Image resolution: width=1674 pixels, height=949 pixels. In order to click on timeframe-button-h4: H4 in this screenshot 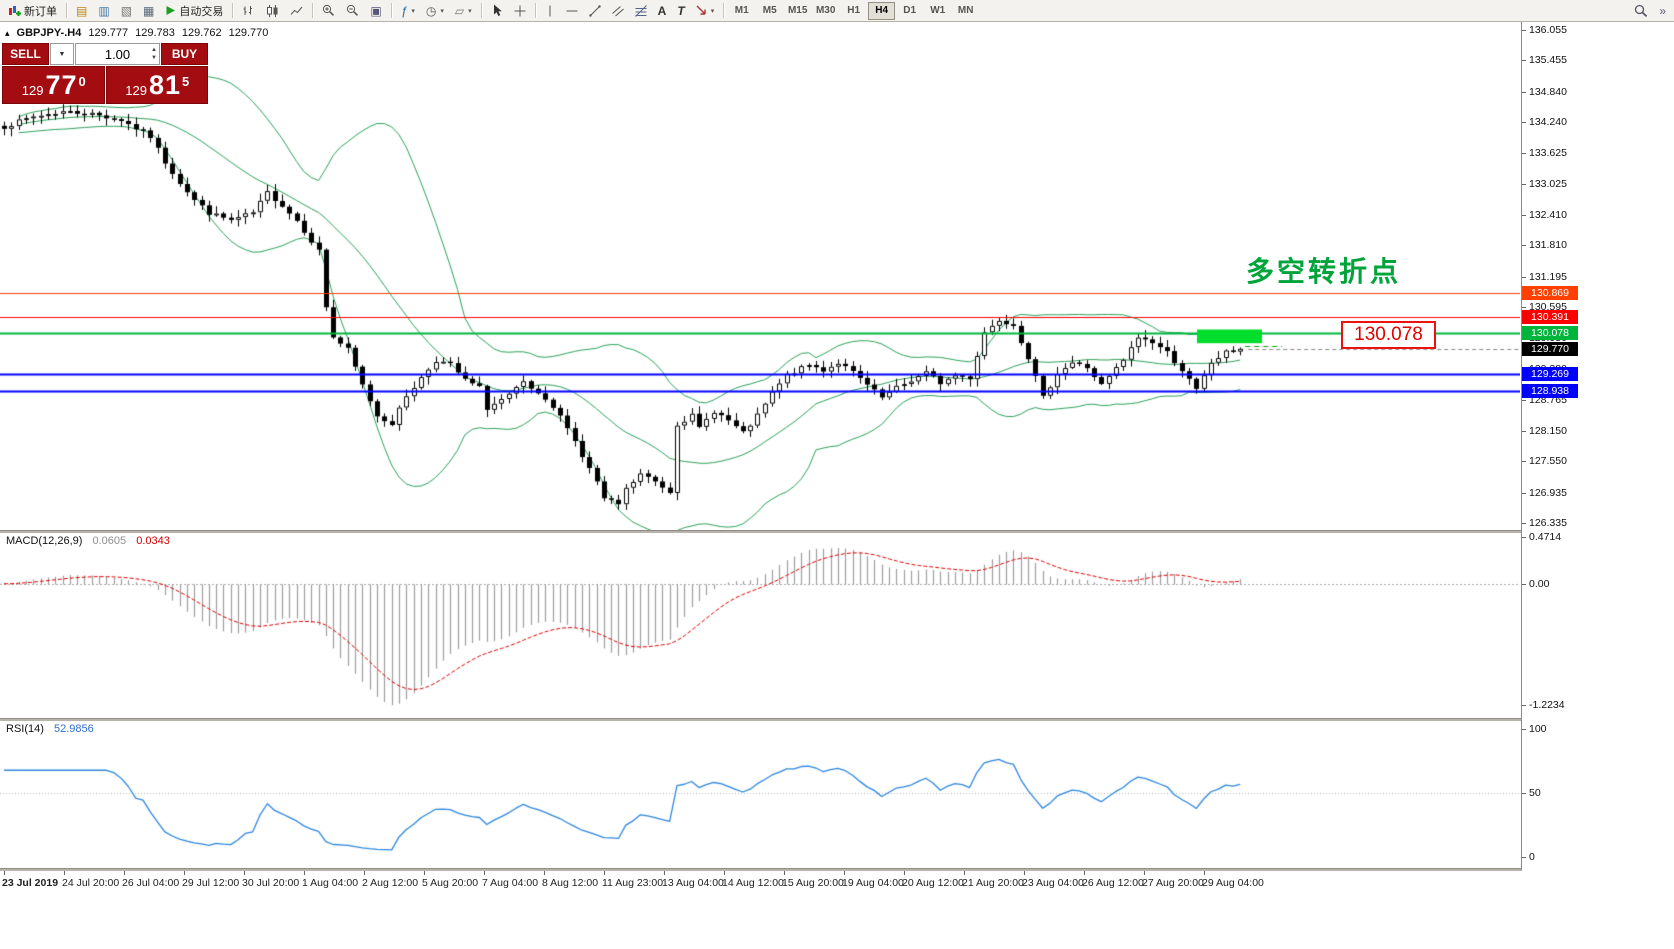, I will do `click(882, 10)`.